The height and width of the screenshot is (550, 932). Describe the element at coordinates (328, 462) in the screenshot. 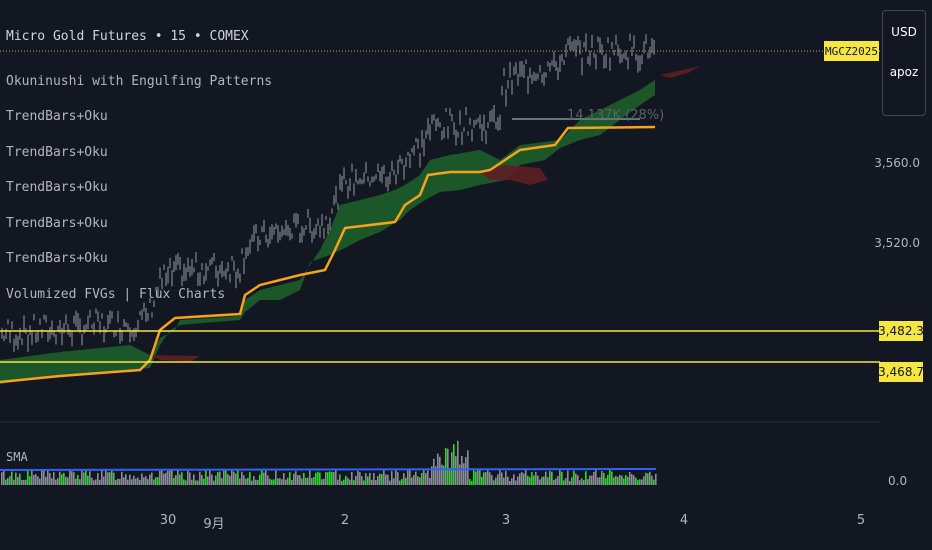

I see `volume-series` at that location.